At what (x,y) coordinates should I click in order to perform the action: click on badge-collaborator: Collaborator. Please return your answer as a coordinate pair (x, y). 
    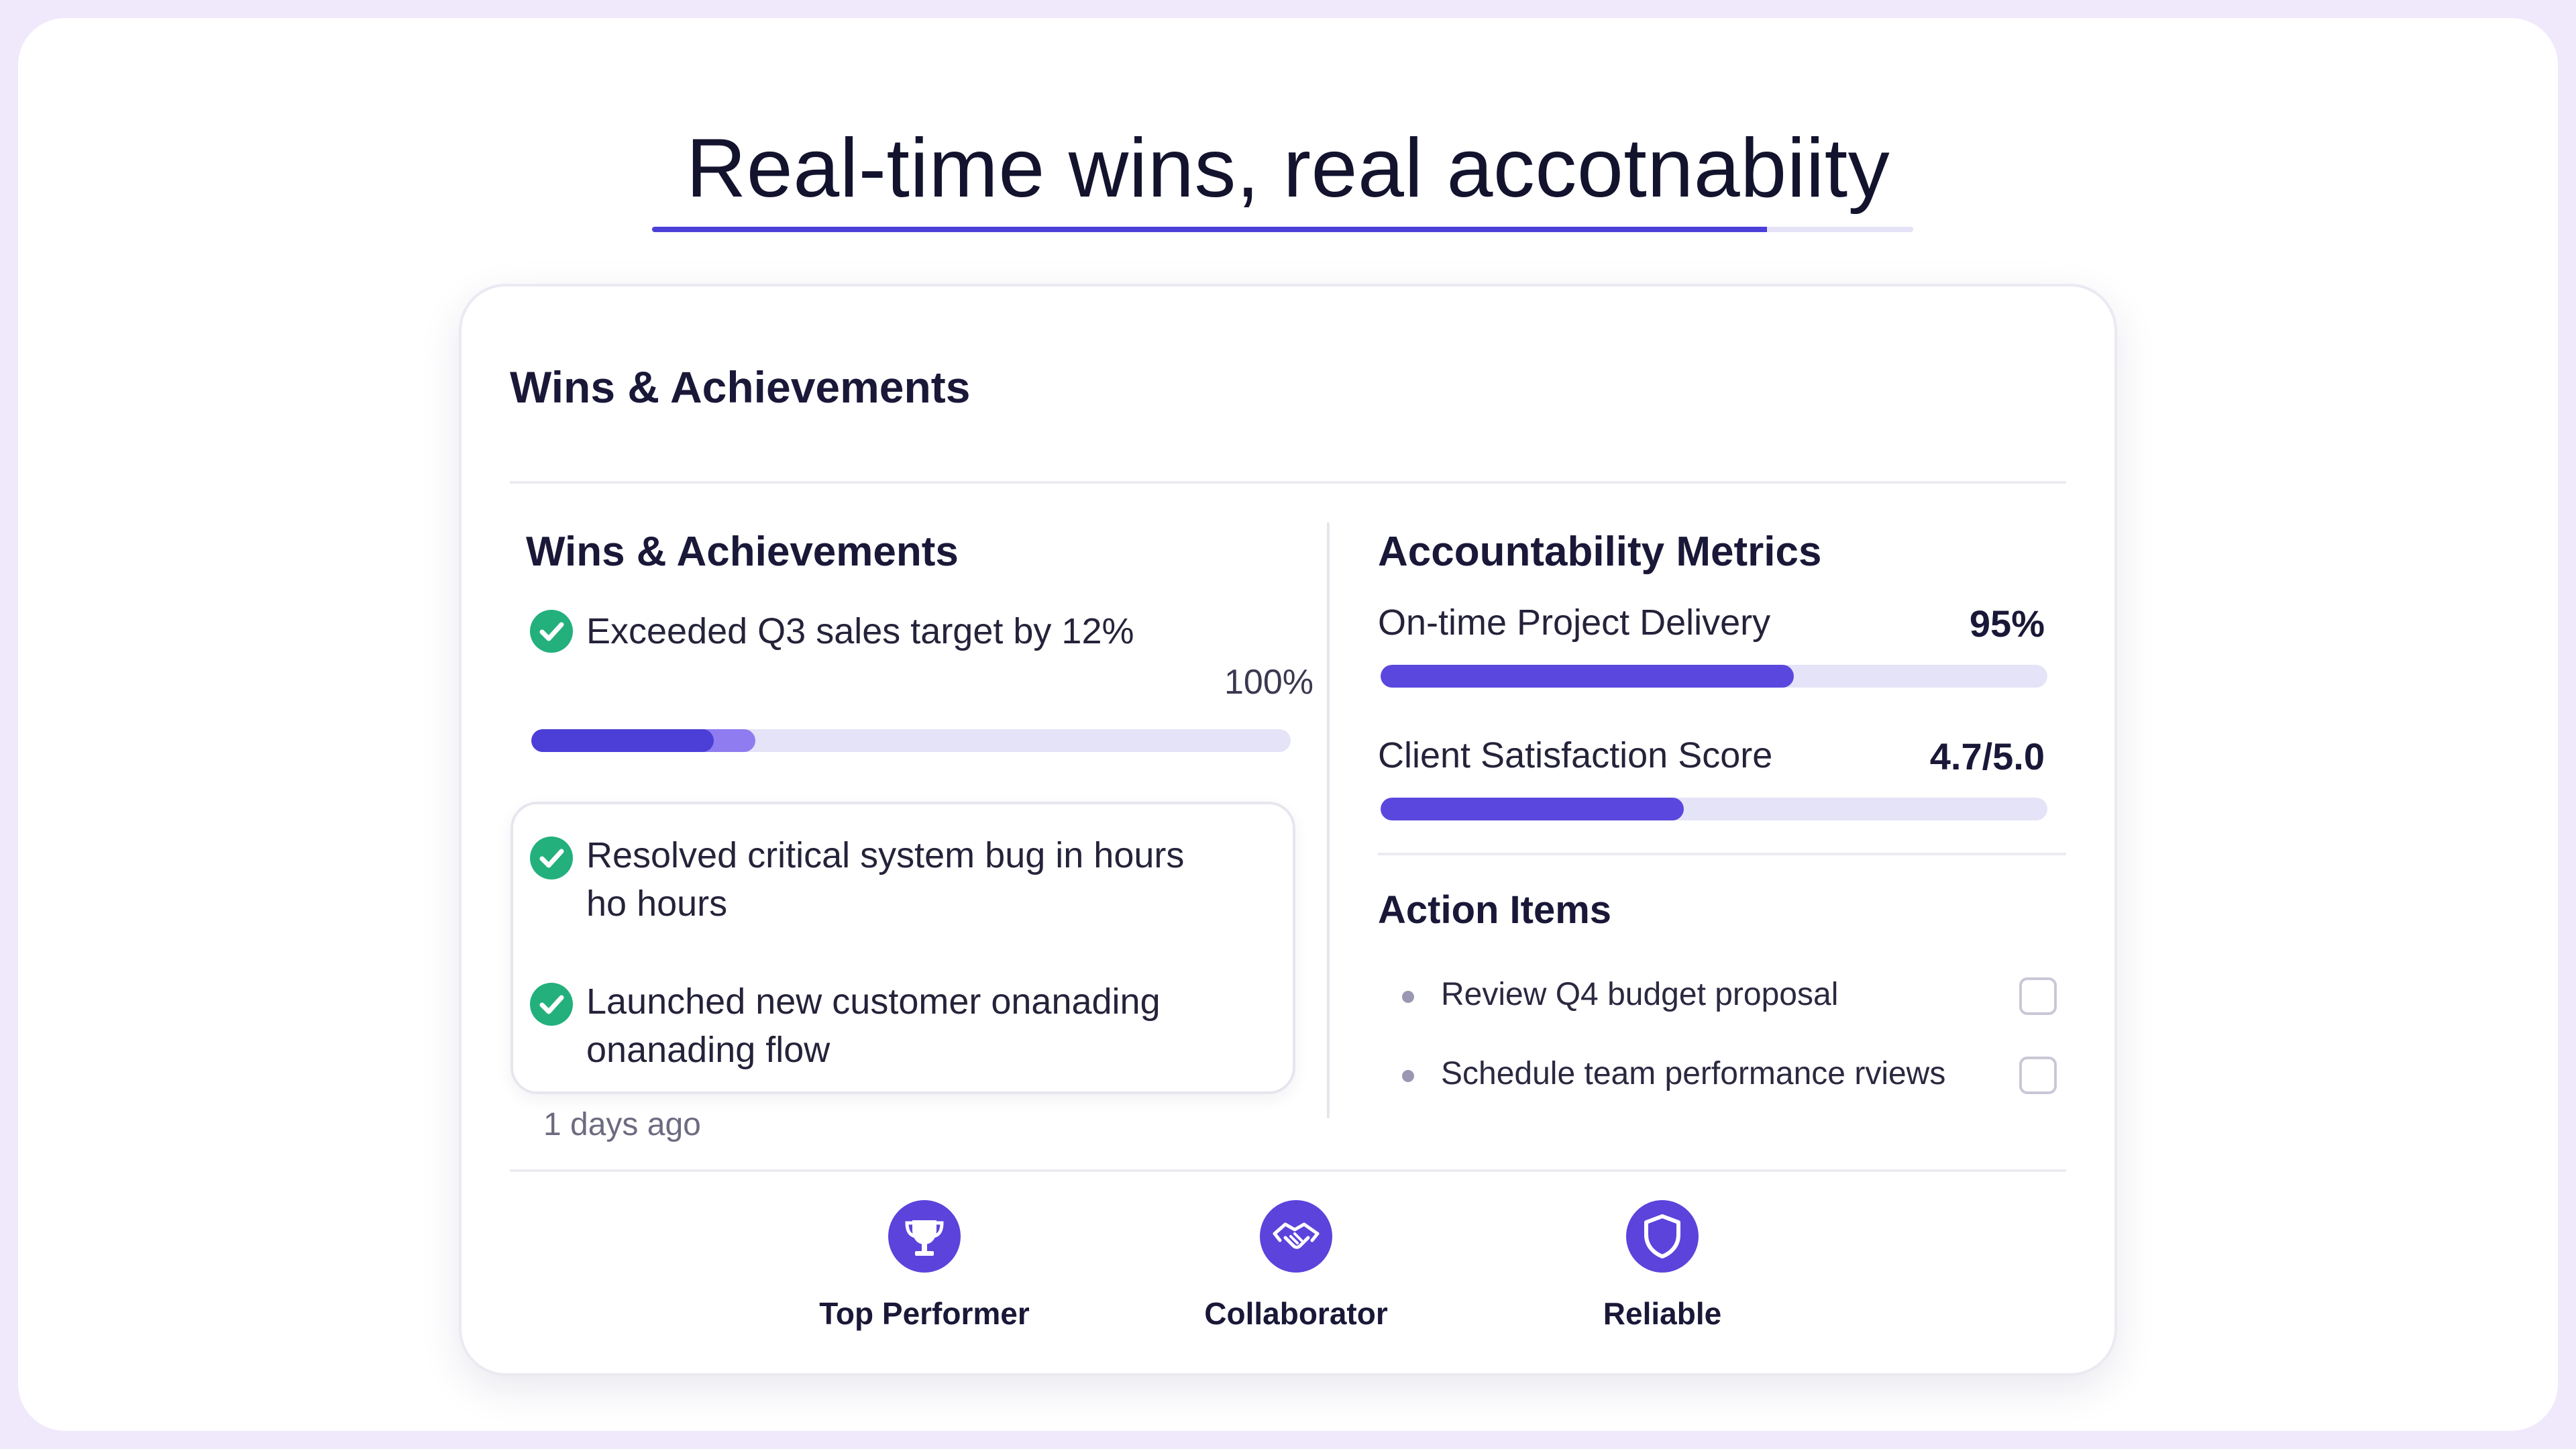
    Looking at the image, I should click on (1296, 1274).